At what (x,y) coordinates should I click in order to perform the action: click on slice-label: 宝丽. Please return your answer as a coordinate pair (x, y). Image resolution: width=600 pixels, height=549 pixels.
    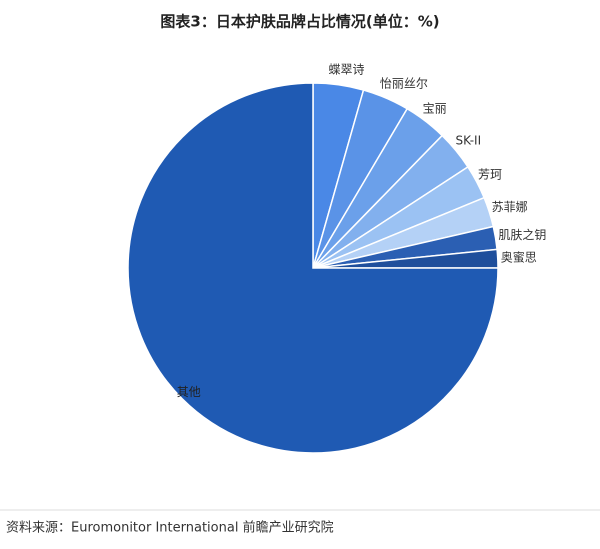
    Looking at the image, I should click on (435, 109).